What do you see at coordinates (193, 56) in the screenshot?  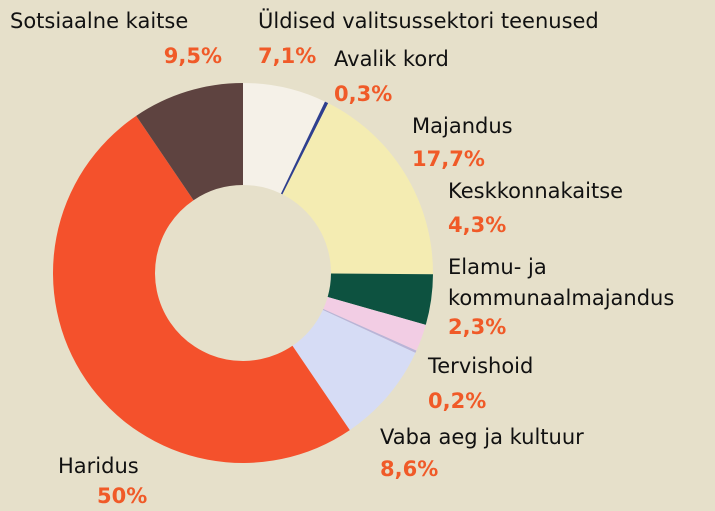 I see `segment-value: 9,5%` at bounding box center [193, 56].